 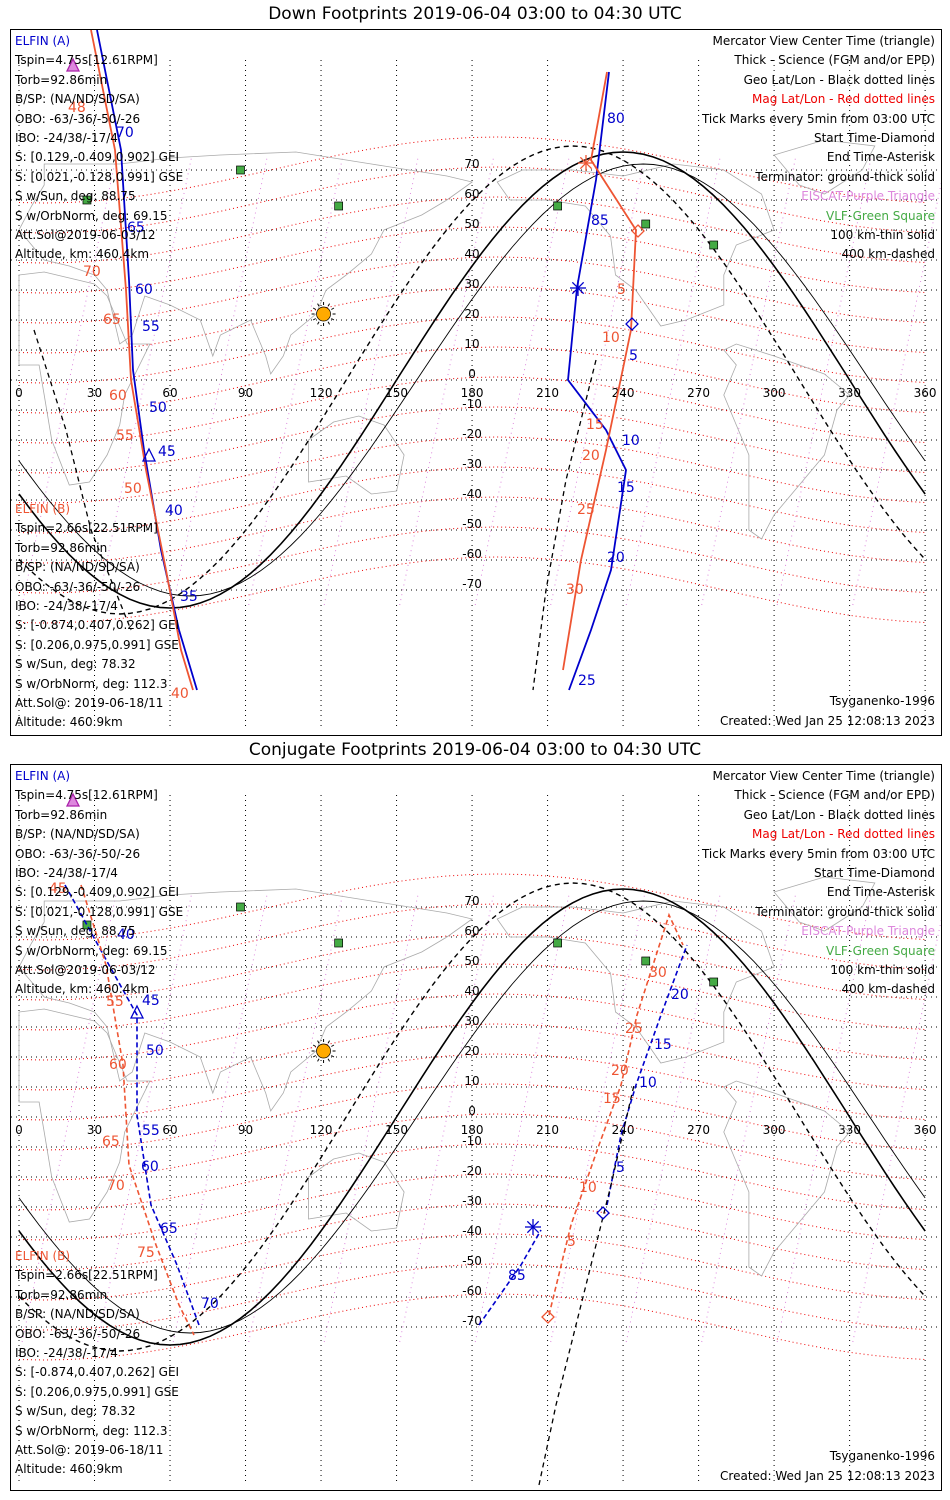 I want to click on lat-tick-label: -30, so click(x=472, y=1201).